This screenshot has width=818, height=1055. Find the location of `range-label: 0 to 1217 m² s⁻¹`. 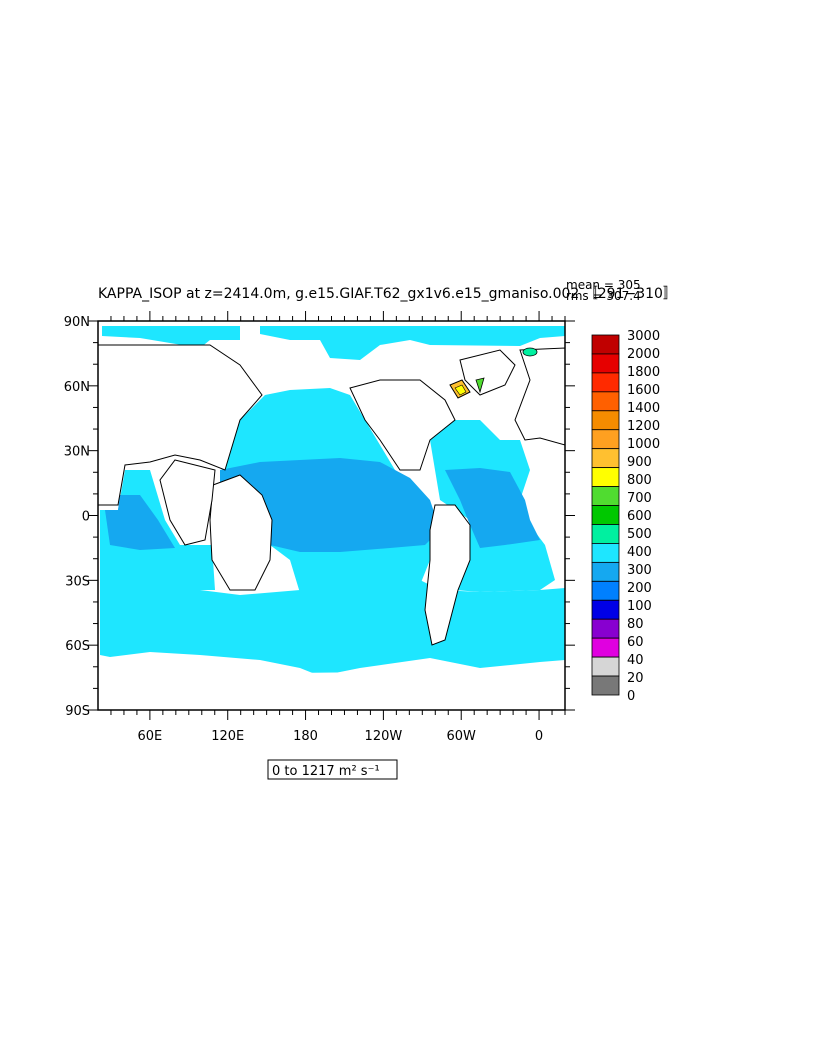

range-label: 0 to 1217 m² s⁻¹ is located at coordinates (326, 771).